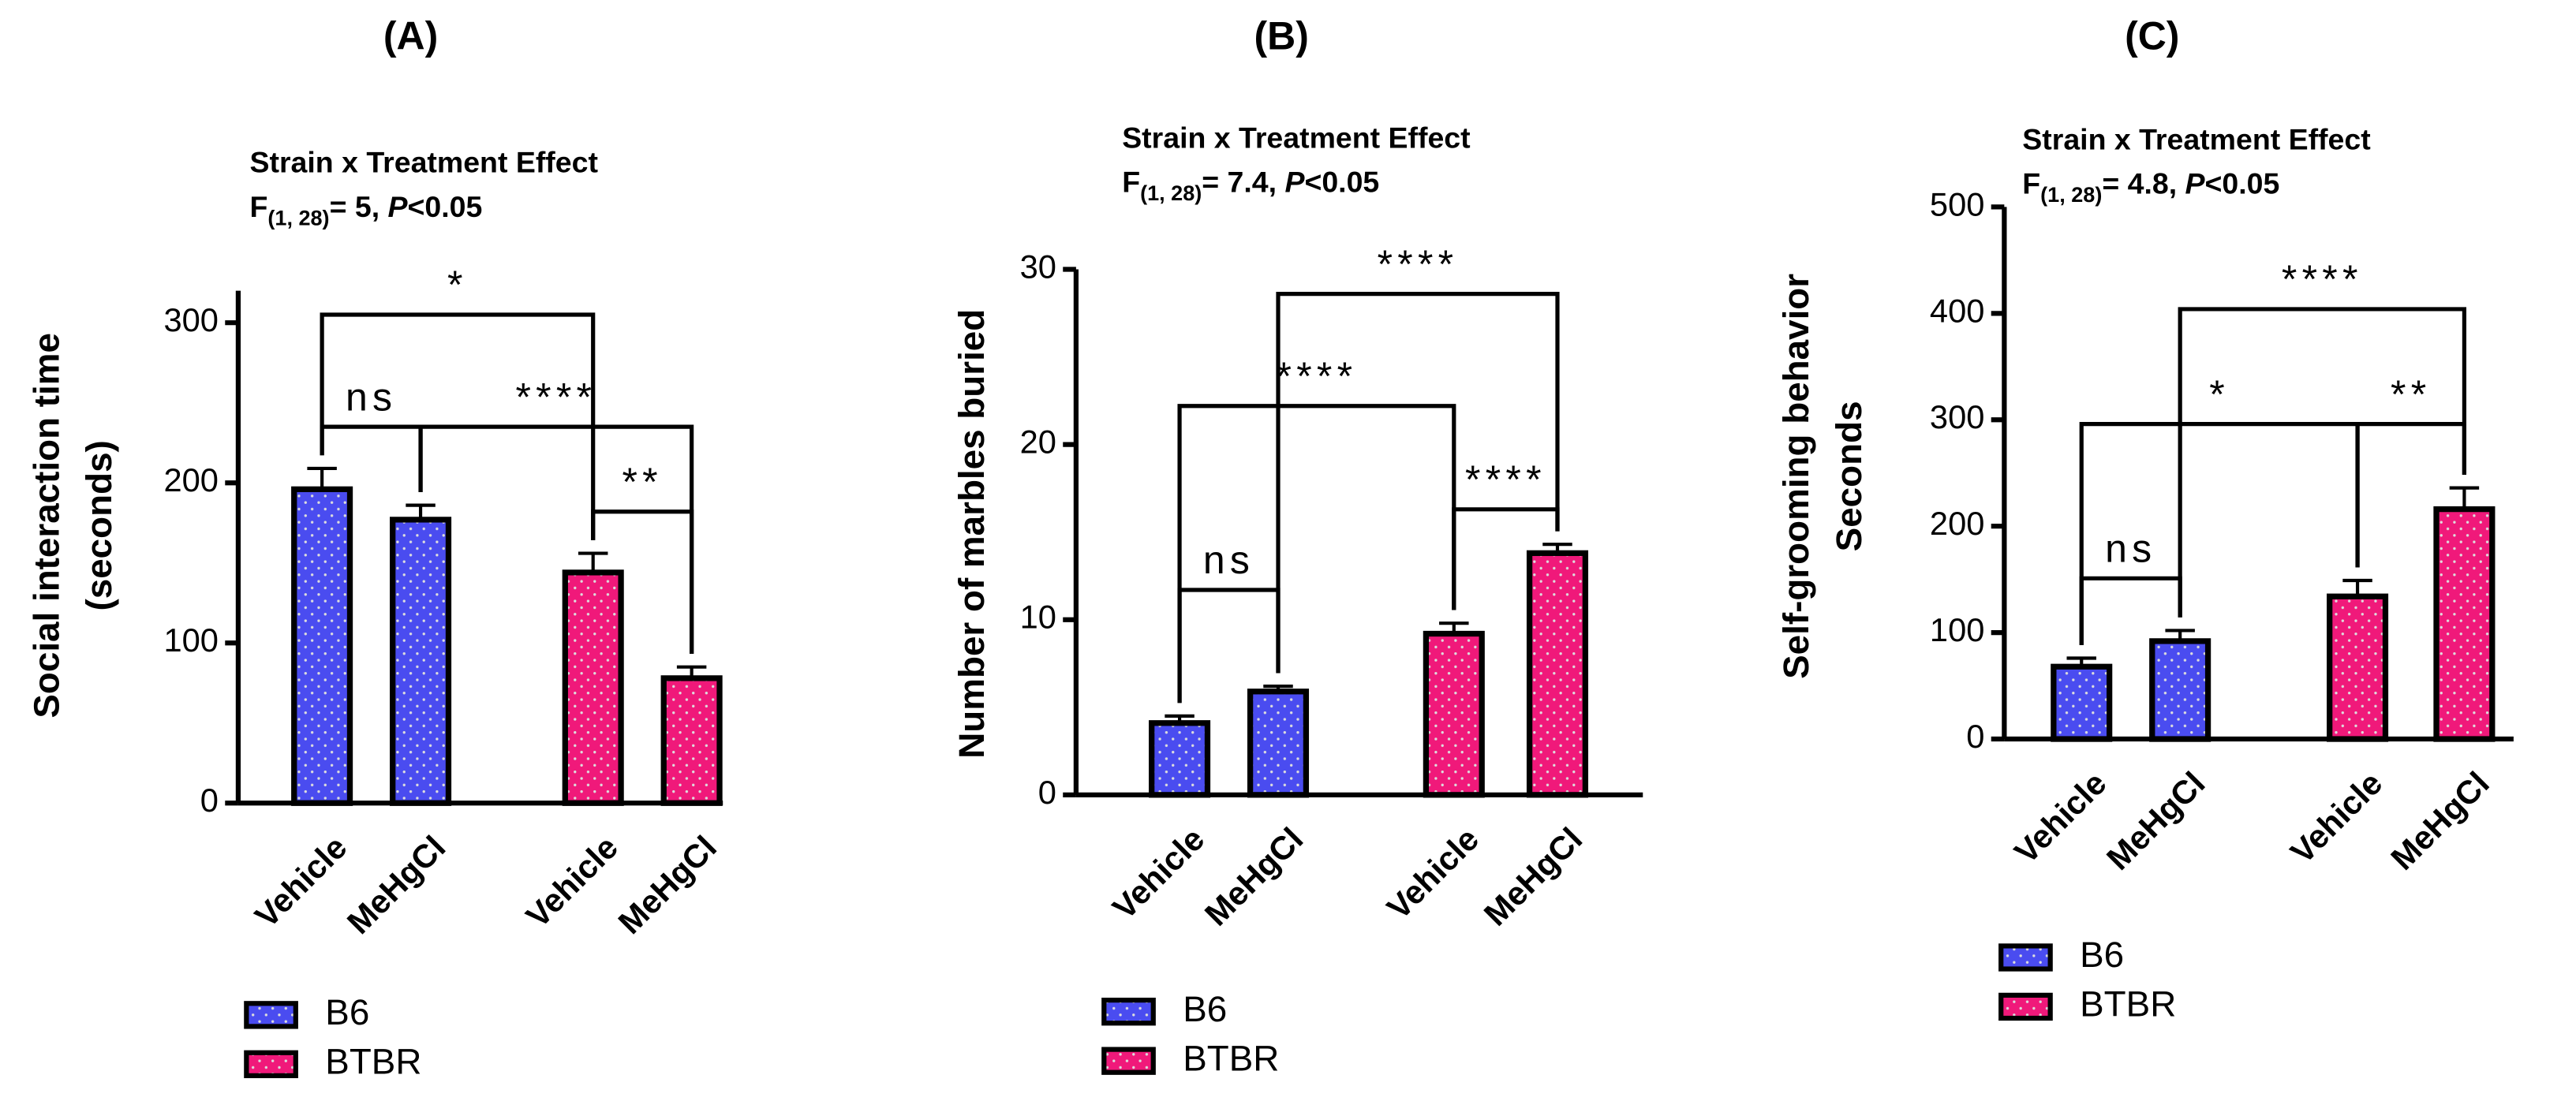 Image resolution: width=2576 pixels, height=1101 pixels. What do you see at coordinates (1957, 310) in the screenshot?
I see `y-tick-label: 400` at bounding box center [1957, 310].